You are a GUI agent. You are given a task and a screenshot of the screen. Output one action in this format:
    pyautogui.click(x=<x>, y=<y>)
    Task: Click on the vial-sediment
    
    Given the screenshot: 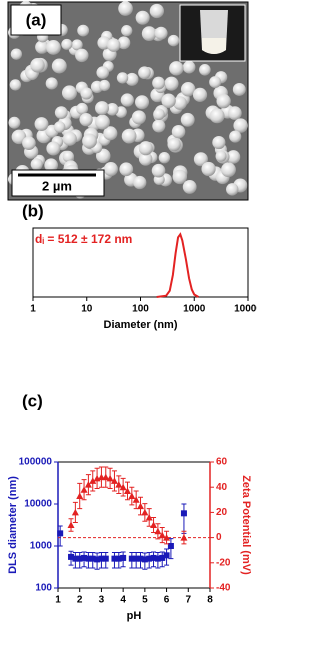 What is the action you would take?
    pyautogui.click(x=214, y=46)
    